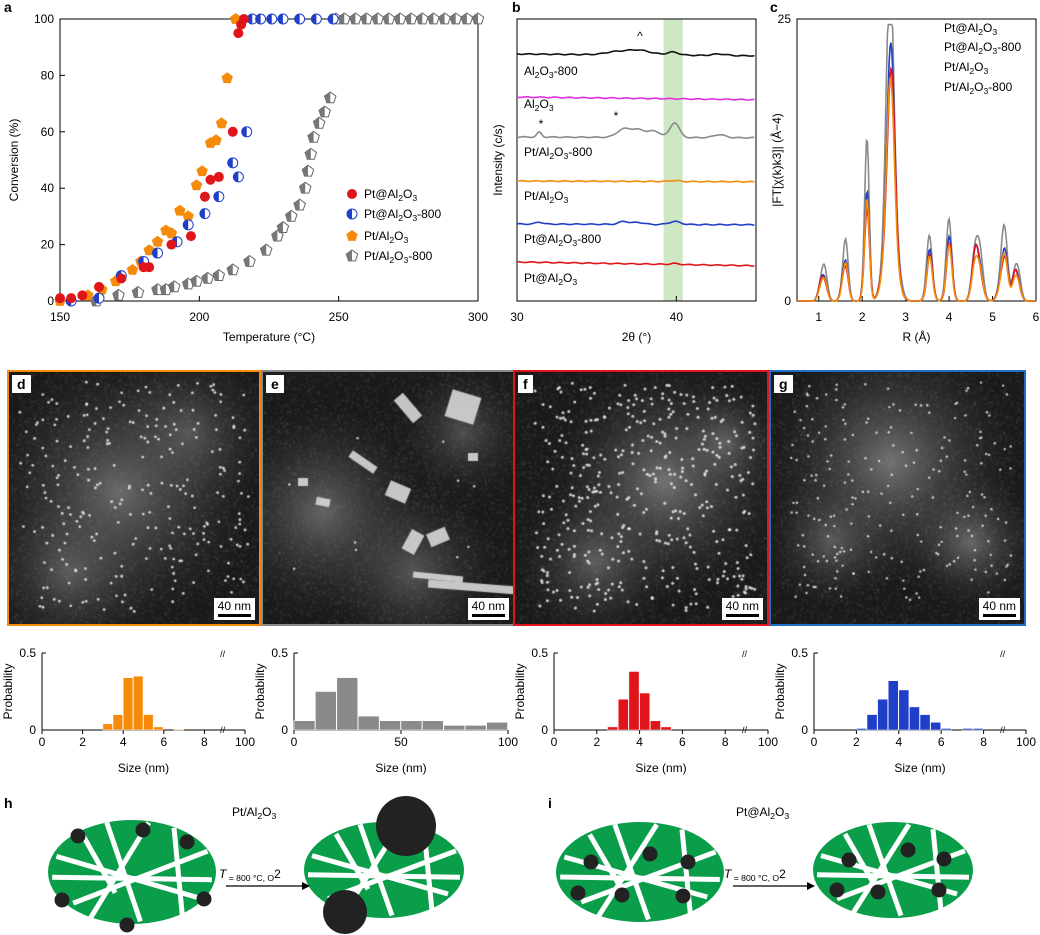  Describe the element at coordinates (645, 710) in the screenshot. I see `histogram-f_hist: 0.5 0 Probability 0 2 4 6 8 100 // // Size (nm)` at that location.